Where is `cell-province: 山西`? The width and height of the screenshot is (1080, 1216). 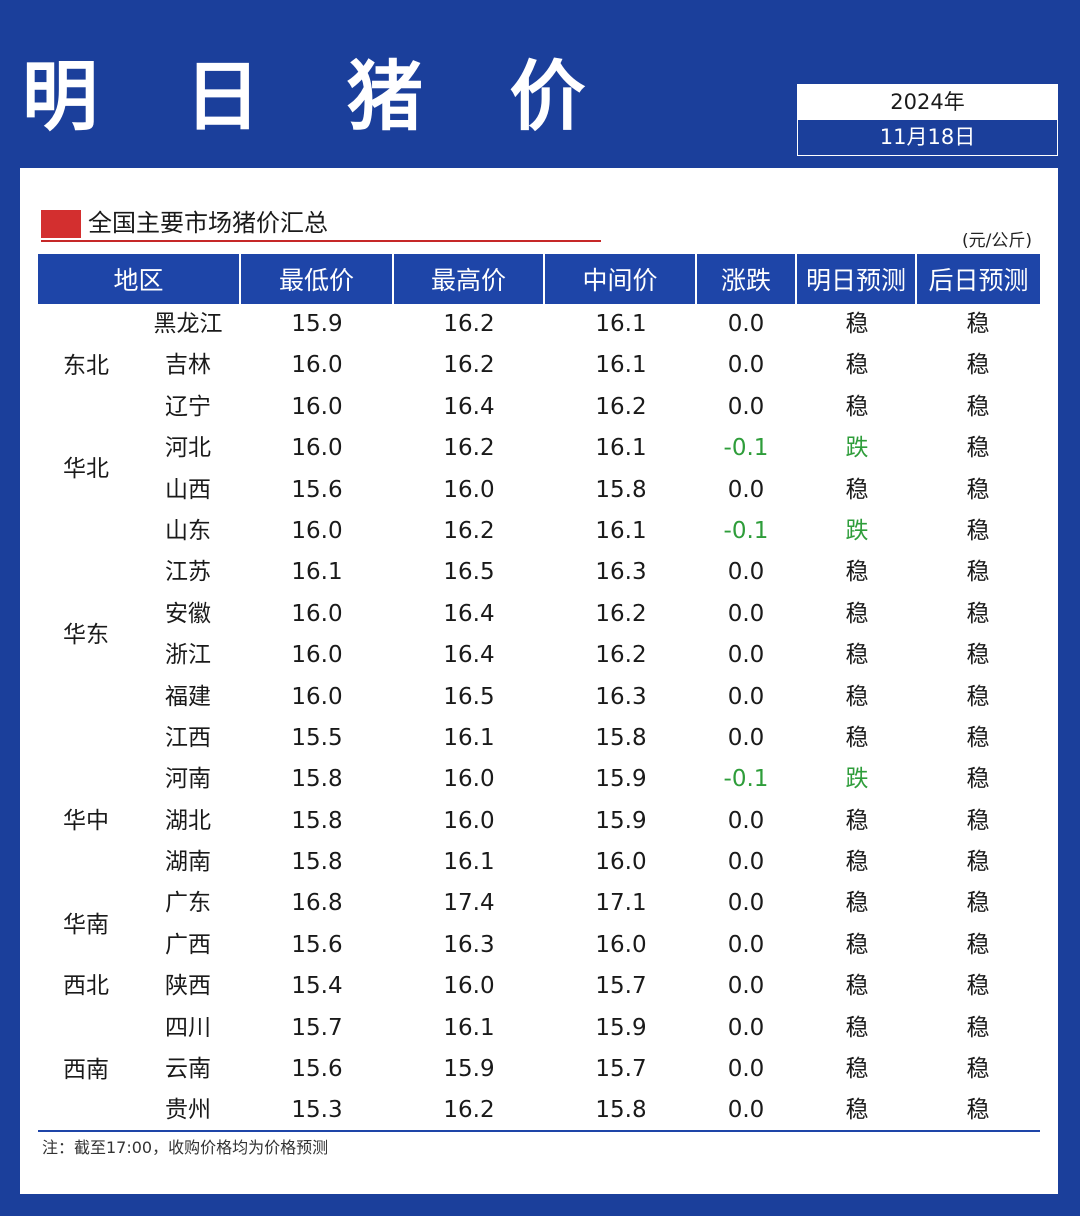
cell-province: 山西 is located at coordinates (188, 489).